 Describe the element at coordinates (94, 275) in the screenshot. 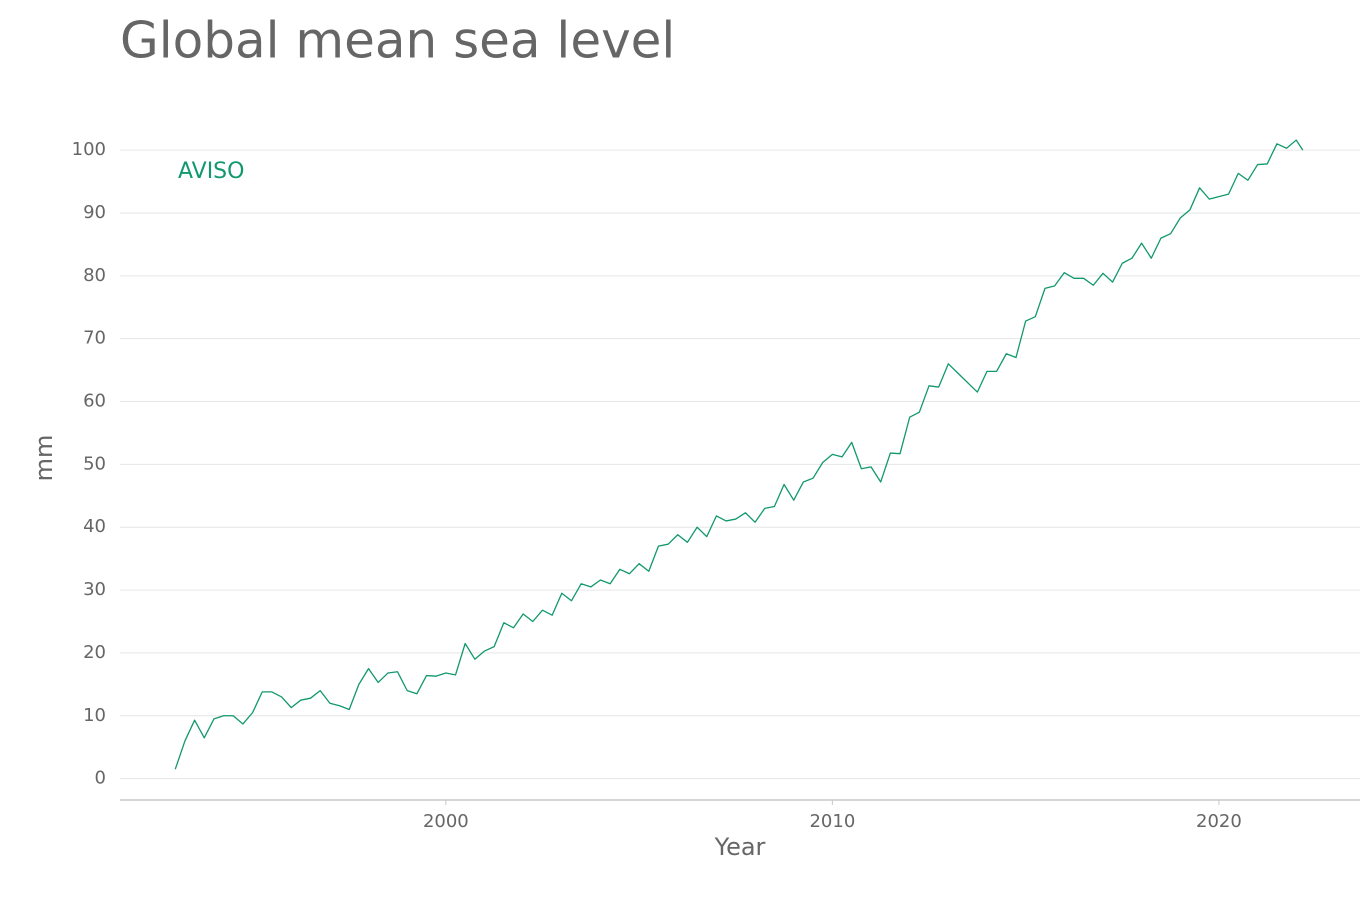

I see `y-tick-label: 80` at that location.